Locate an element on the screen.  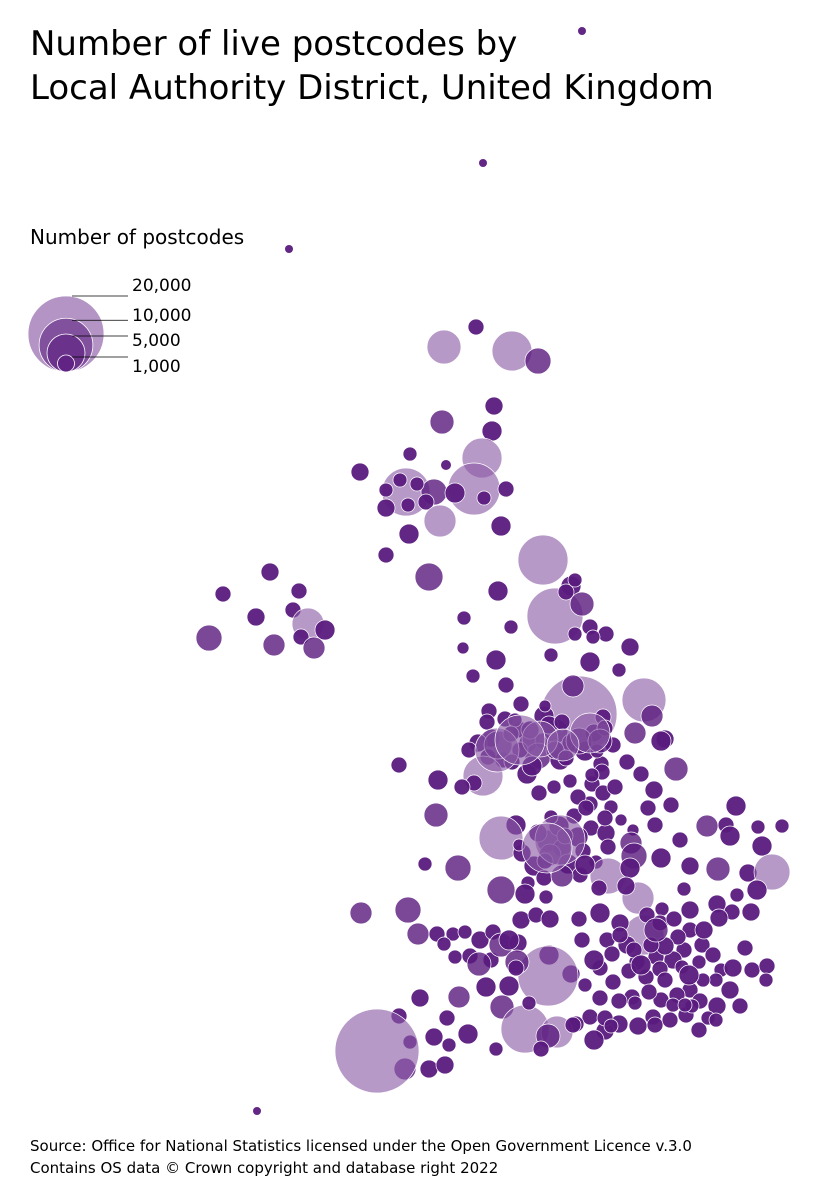
legend-label: 5,000 is located at coordinates (156, 341).